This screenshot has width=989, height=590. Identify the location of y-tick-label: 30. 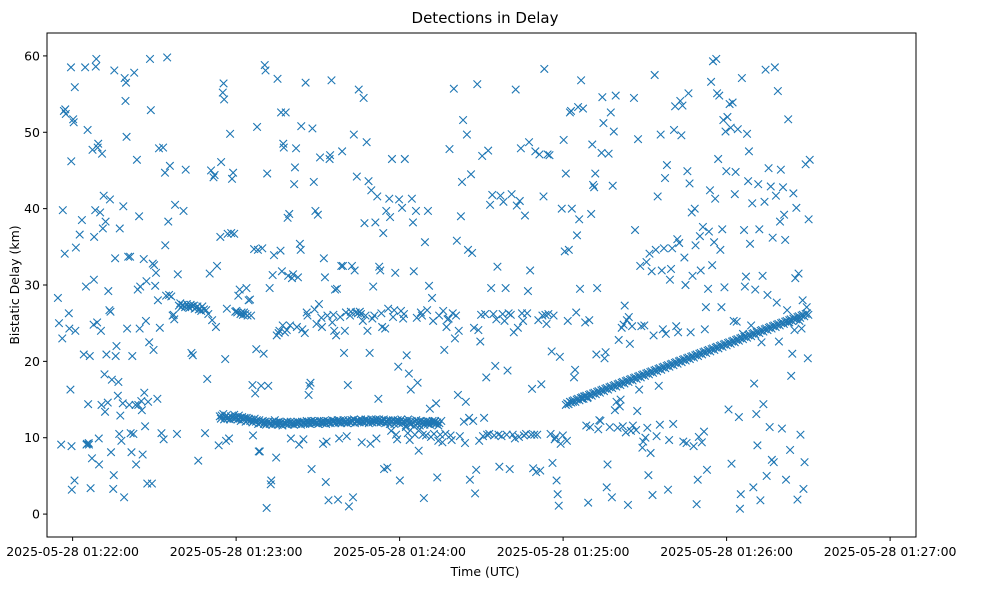
(32, 285).